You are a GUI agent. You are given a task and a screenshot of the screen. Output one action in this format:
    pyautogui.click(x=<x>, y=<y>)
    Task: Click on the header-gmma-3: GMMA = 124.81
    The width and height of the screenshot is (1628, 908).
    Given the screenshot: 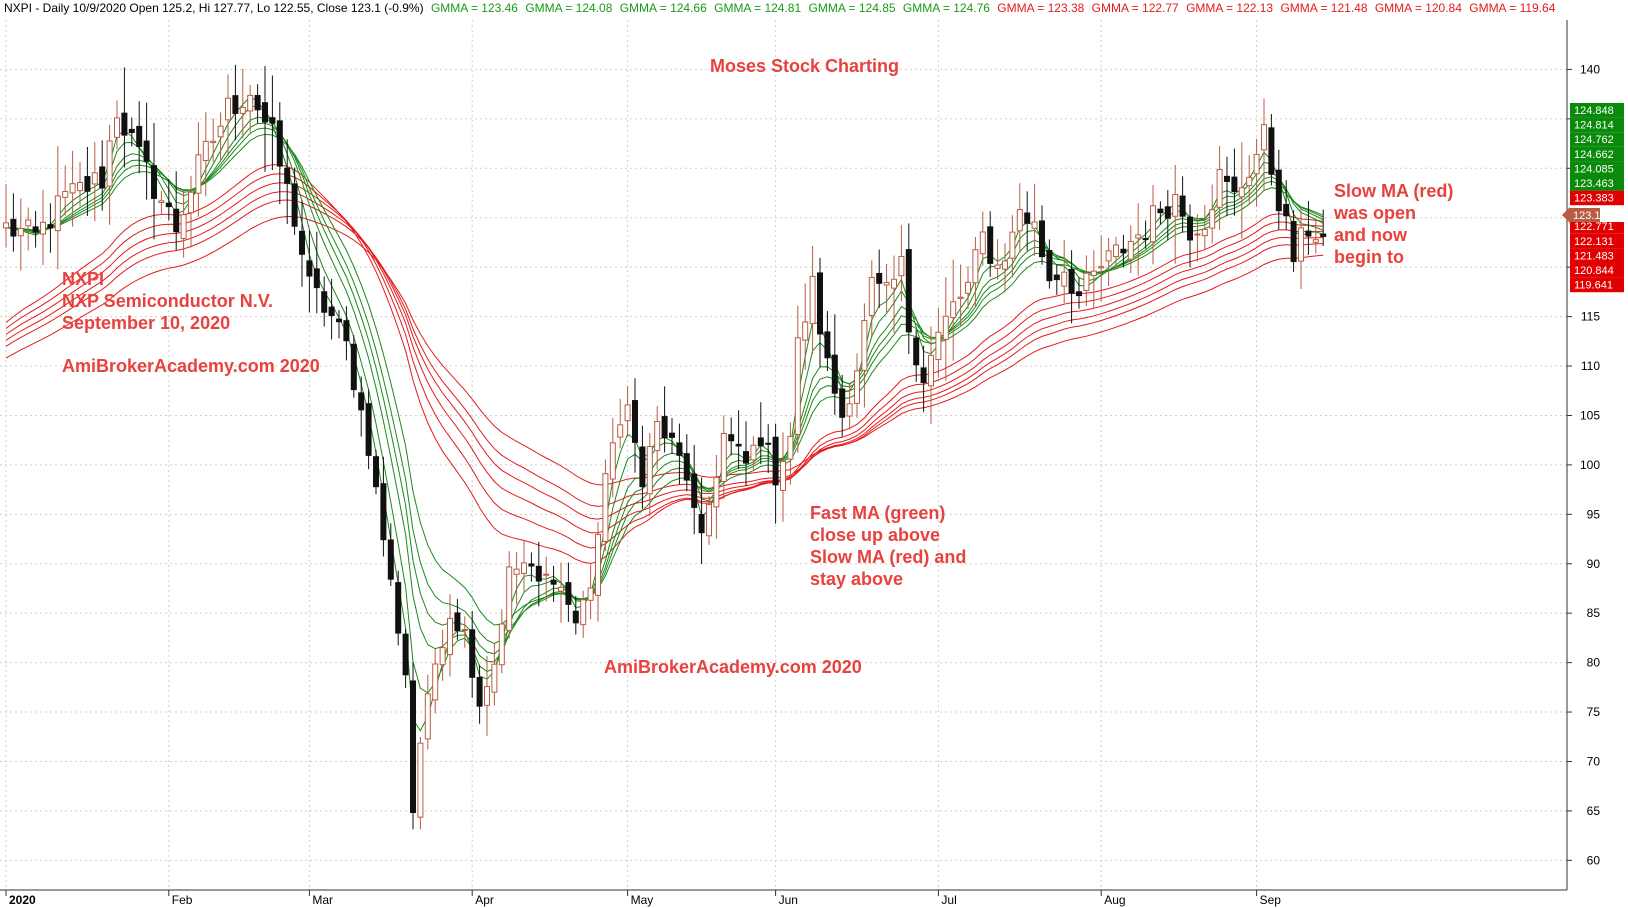 What is the action you would take?
    pyautogui.click(x=757, y=8)
    